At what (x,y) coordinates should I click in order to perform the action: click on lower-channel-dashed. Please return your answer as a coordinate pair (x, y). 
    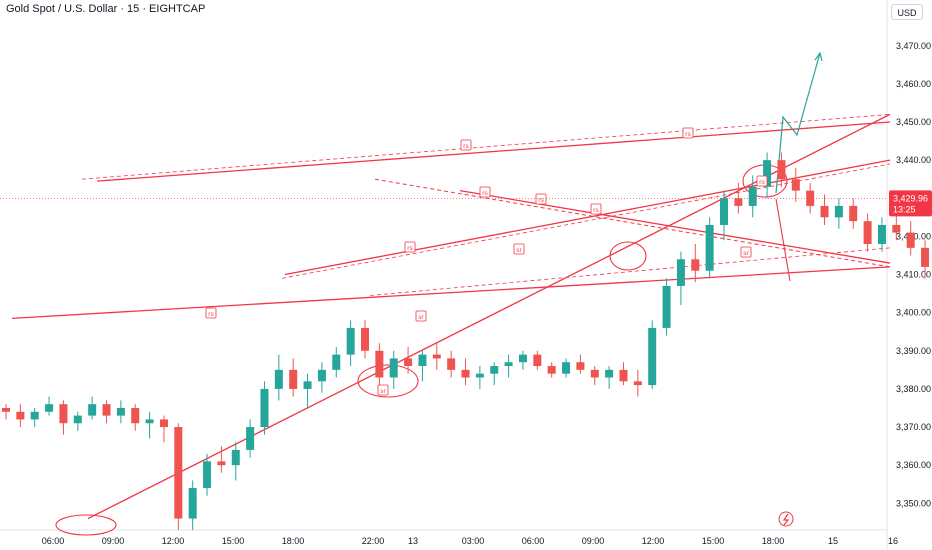
    Looking at the image, I should click on (630, 271).